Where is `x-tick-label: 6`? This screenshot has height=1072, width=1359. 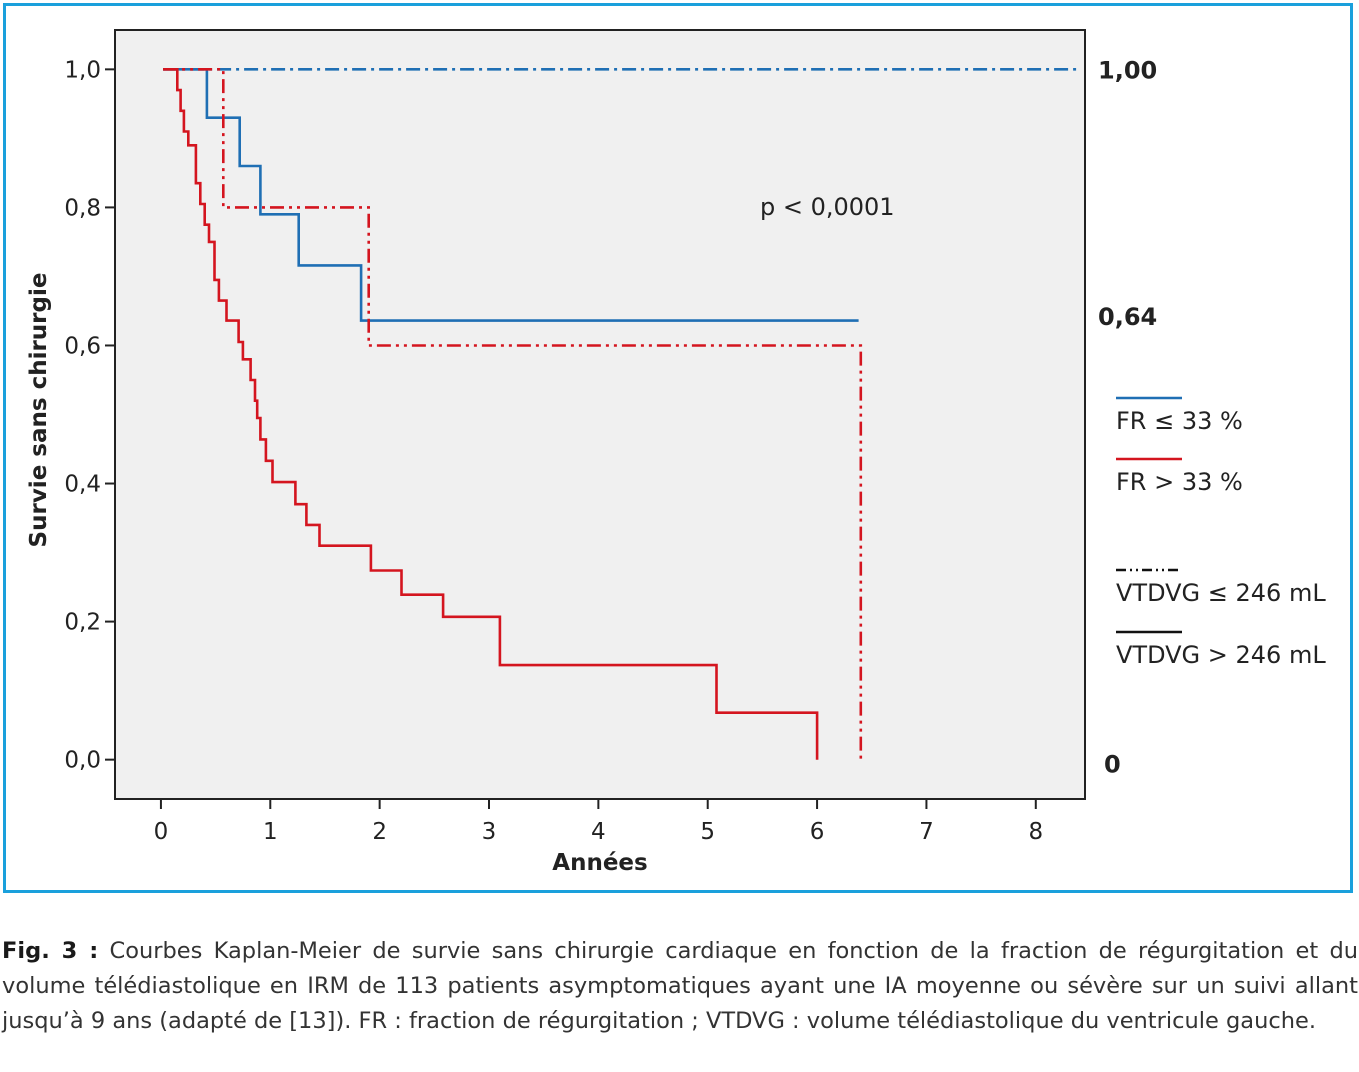
x-tick-label: 6 is located at coordinates (817, 832).